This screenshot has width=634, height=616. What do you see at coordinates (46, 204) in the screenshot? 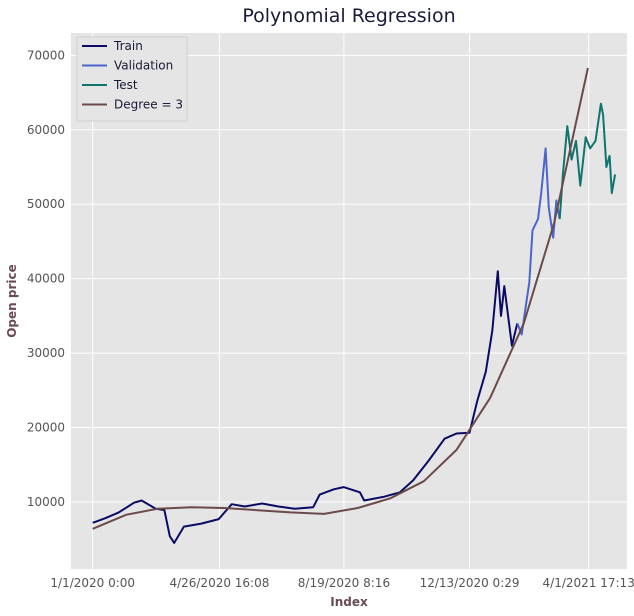
I see `y-tick-label: 50000` at bounding box center [46, 204].